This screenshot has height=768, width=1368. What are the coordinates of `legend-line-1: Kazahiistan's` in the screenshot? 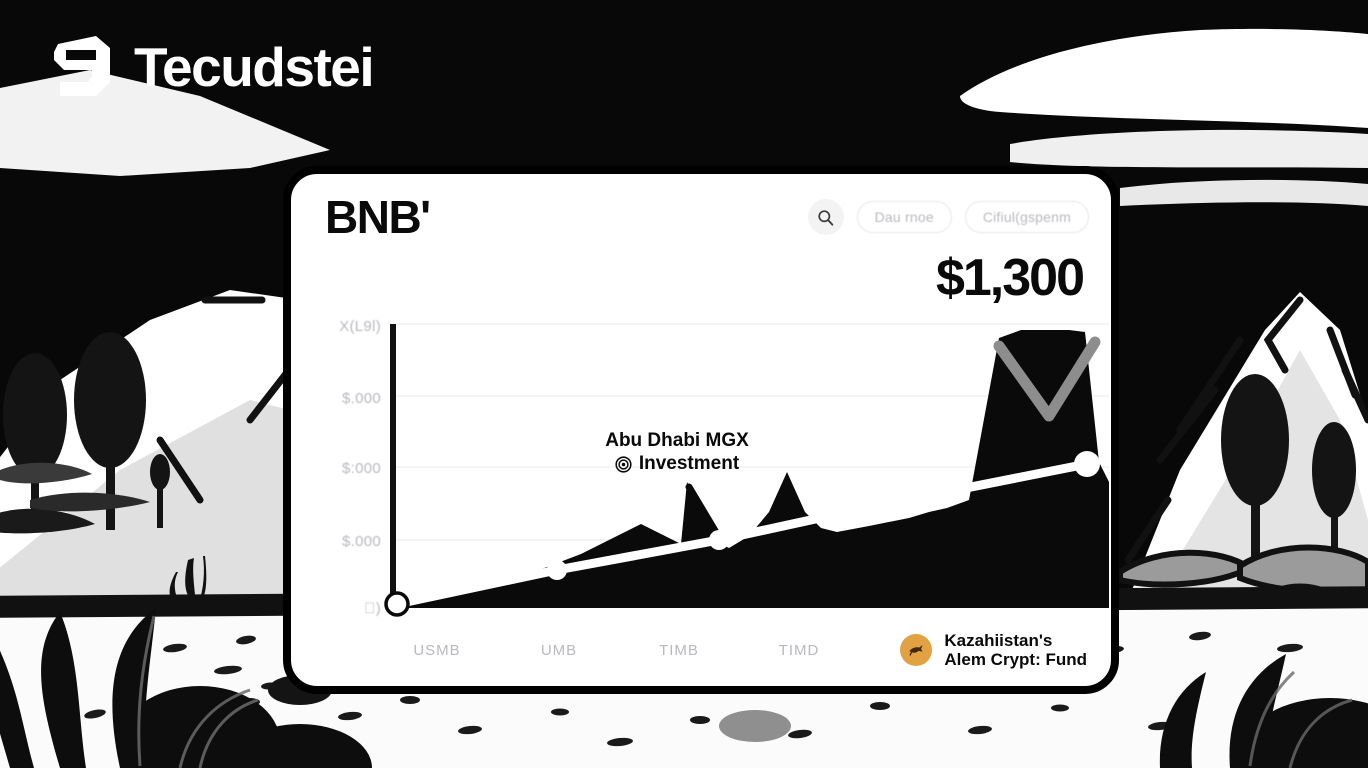 It's located at (998, 640).